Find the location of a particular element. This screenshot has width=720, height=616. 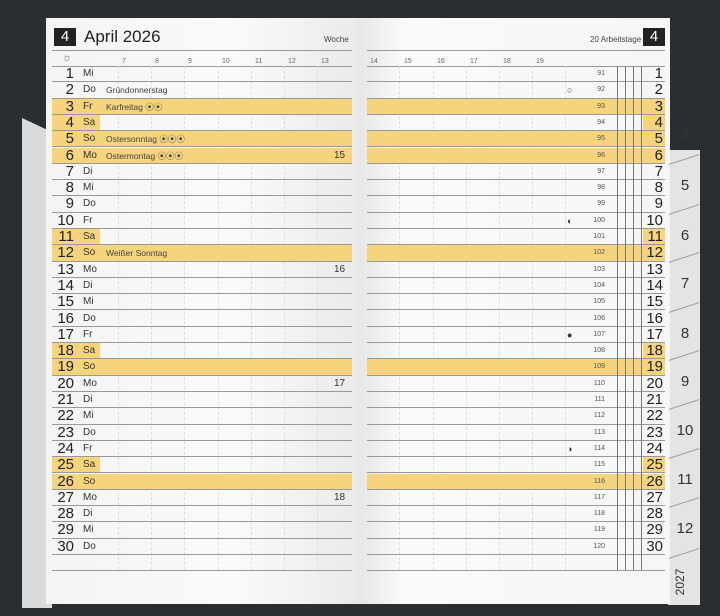

month-tab-12: 12 is located at coordinates (685, 528).